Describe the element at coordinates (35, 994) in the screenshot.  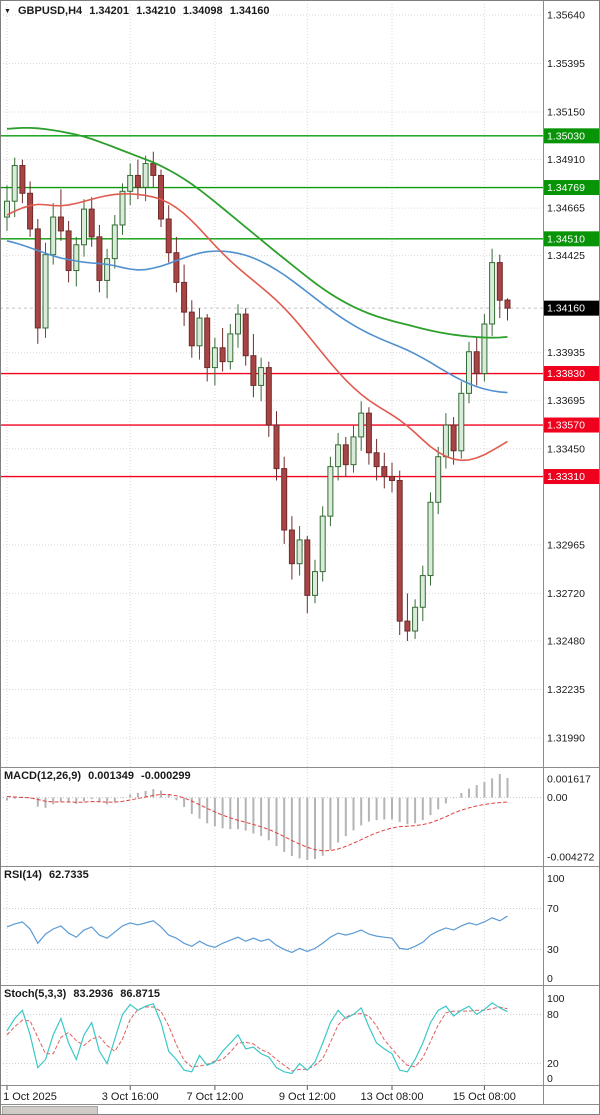
I see `stoch-indicator-label: Stoch(5,3,3)` at that location.